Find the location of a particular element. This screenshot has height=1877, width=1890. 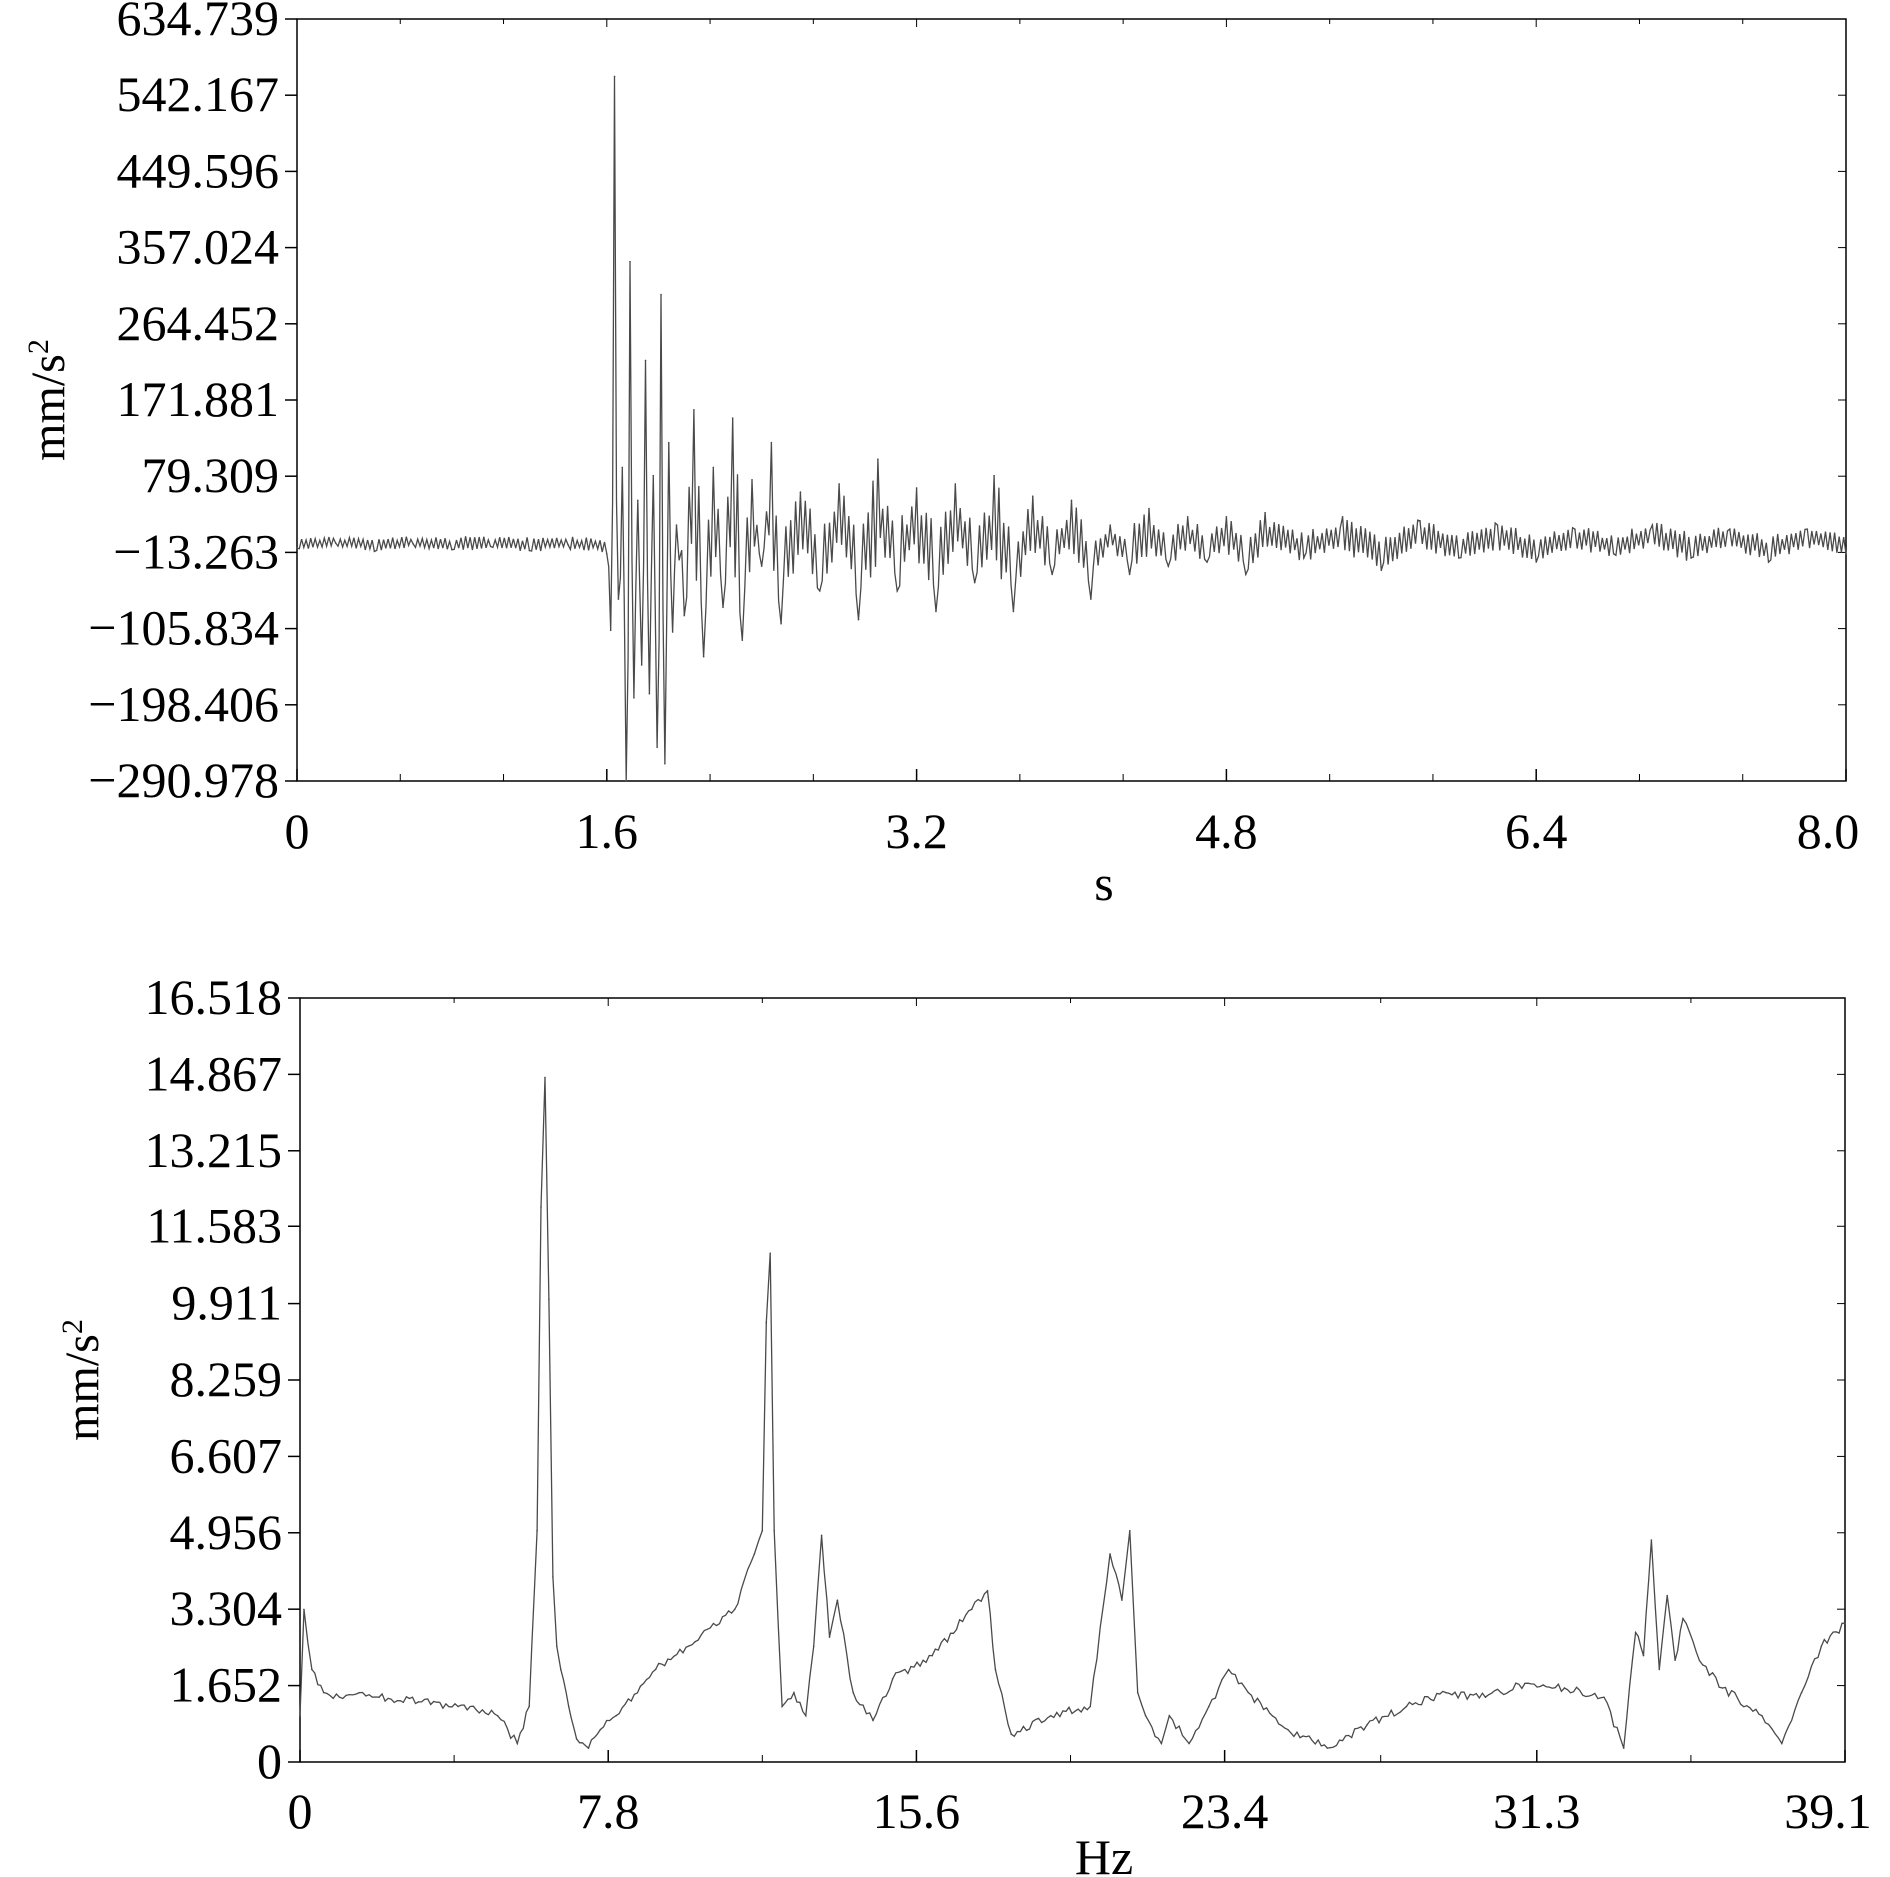

x-tick-label: 0 is located at coordinates (297, 831).